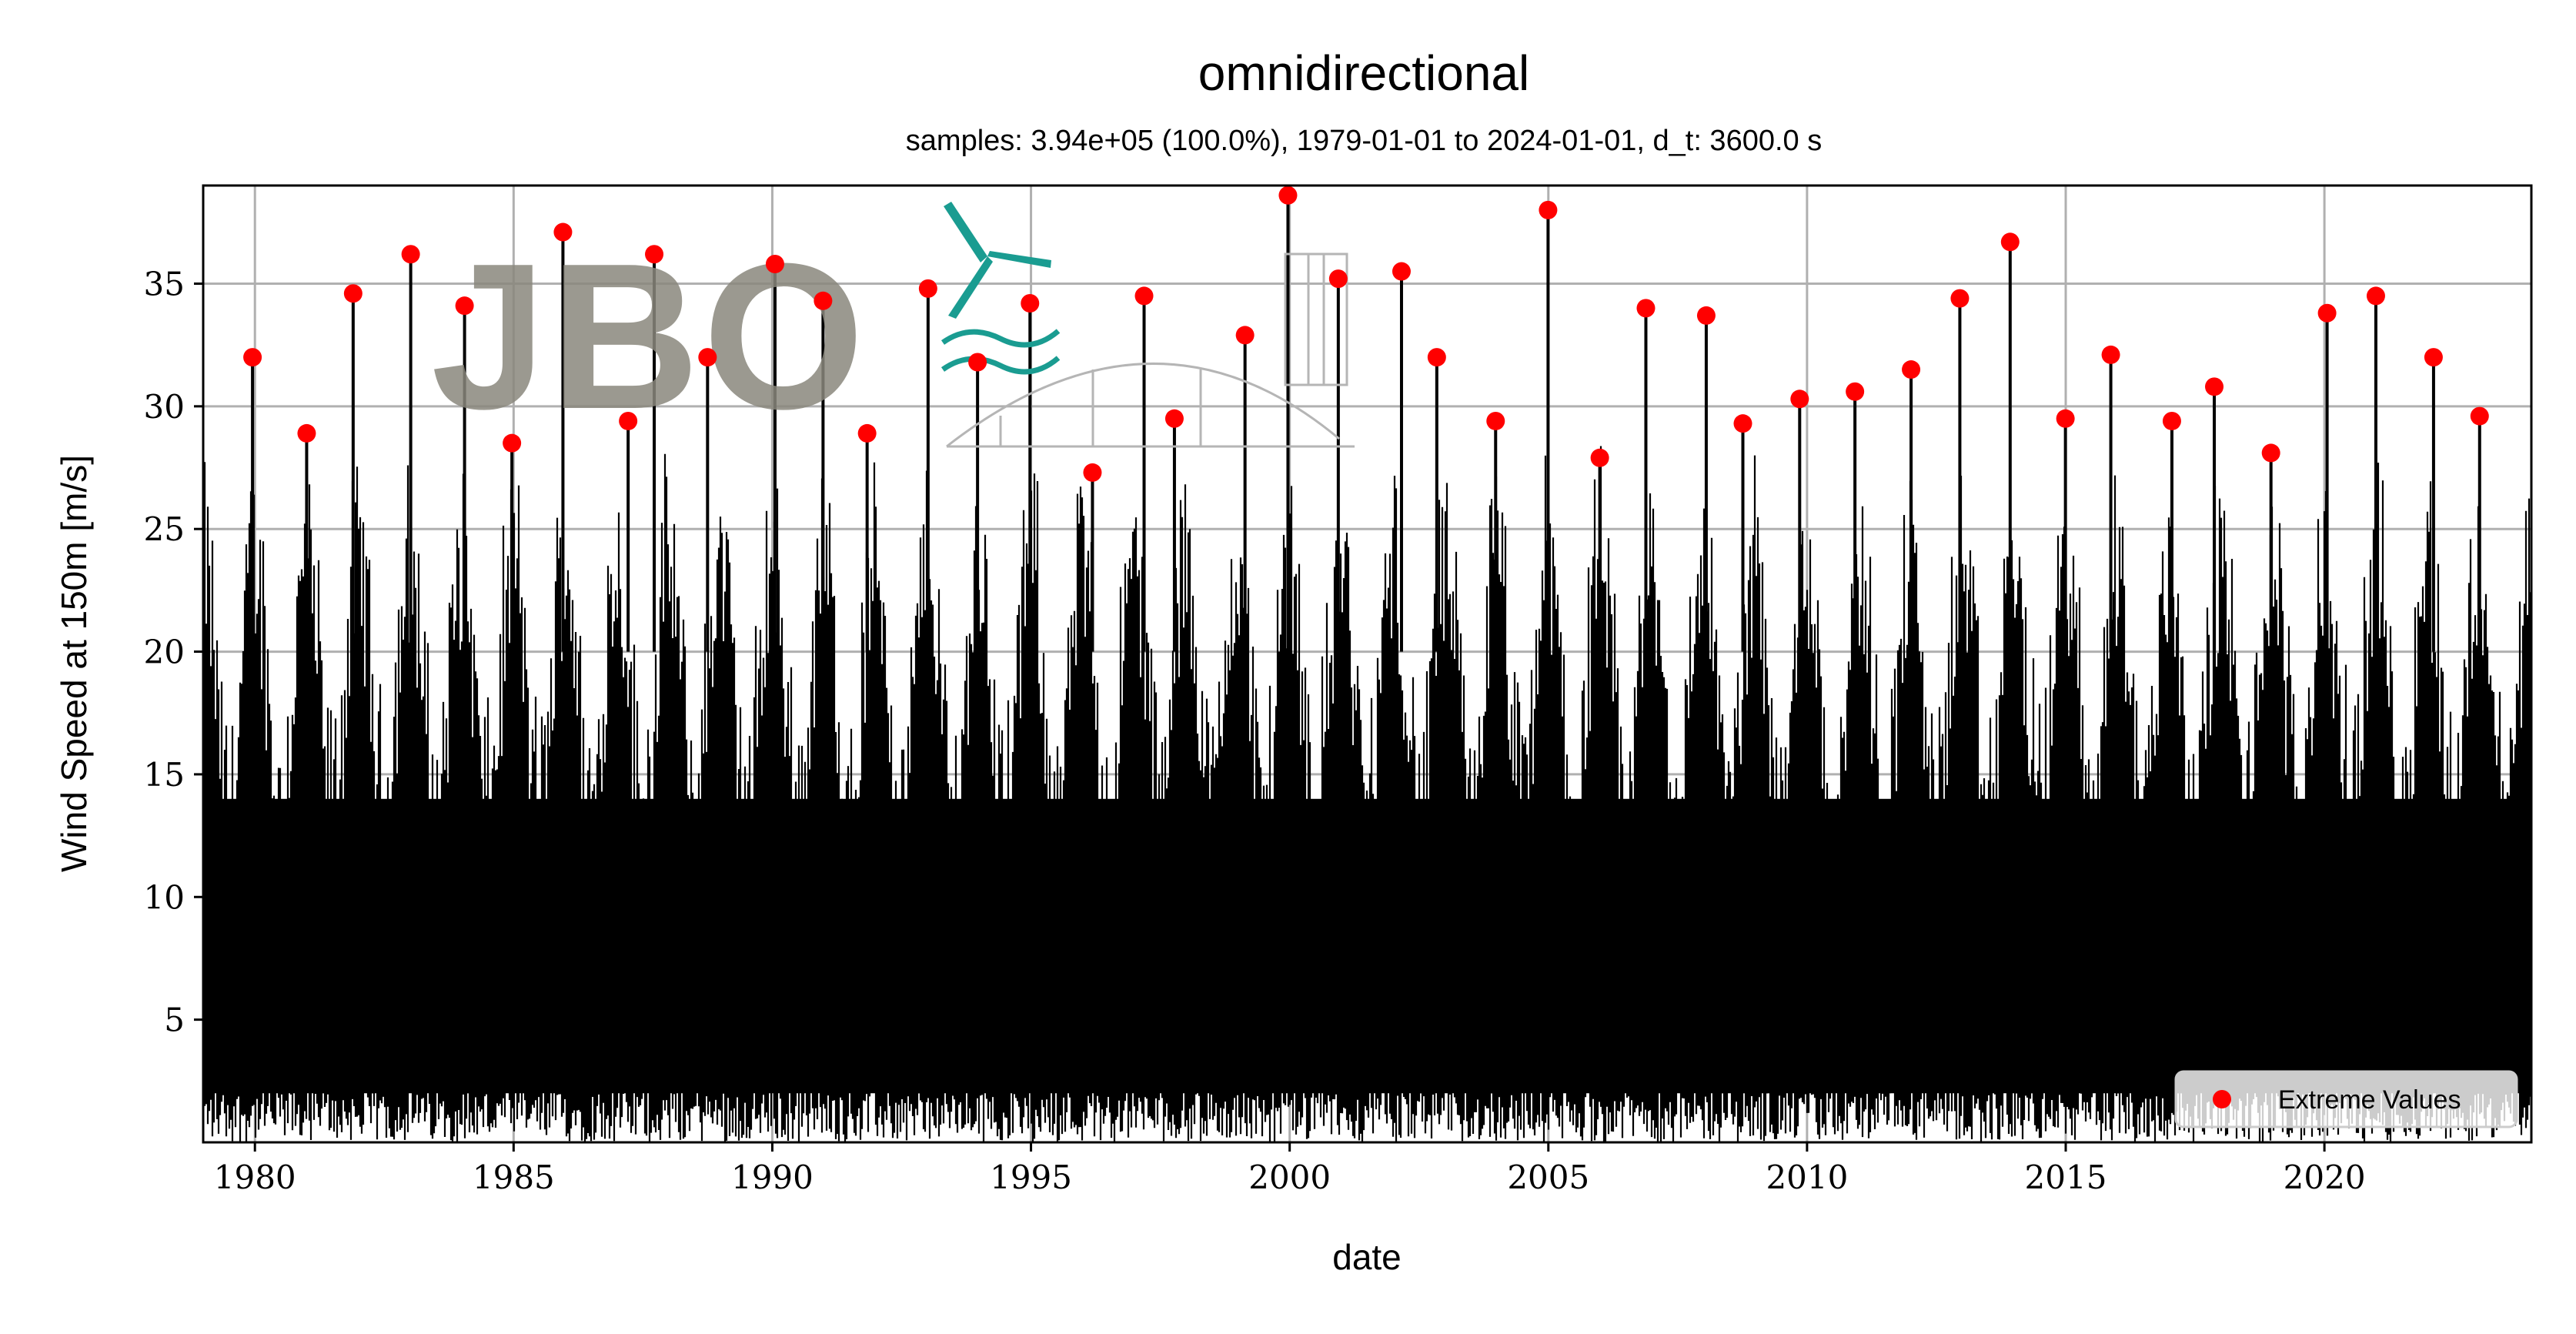 The width and height of the screenshot is (2576, 1334). Describe the element at coordinates (1807, 1177) in the screenshot. I see `x-tick-label: 2010` at that location.